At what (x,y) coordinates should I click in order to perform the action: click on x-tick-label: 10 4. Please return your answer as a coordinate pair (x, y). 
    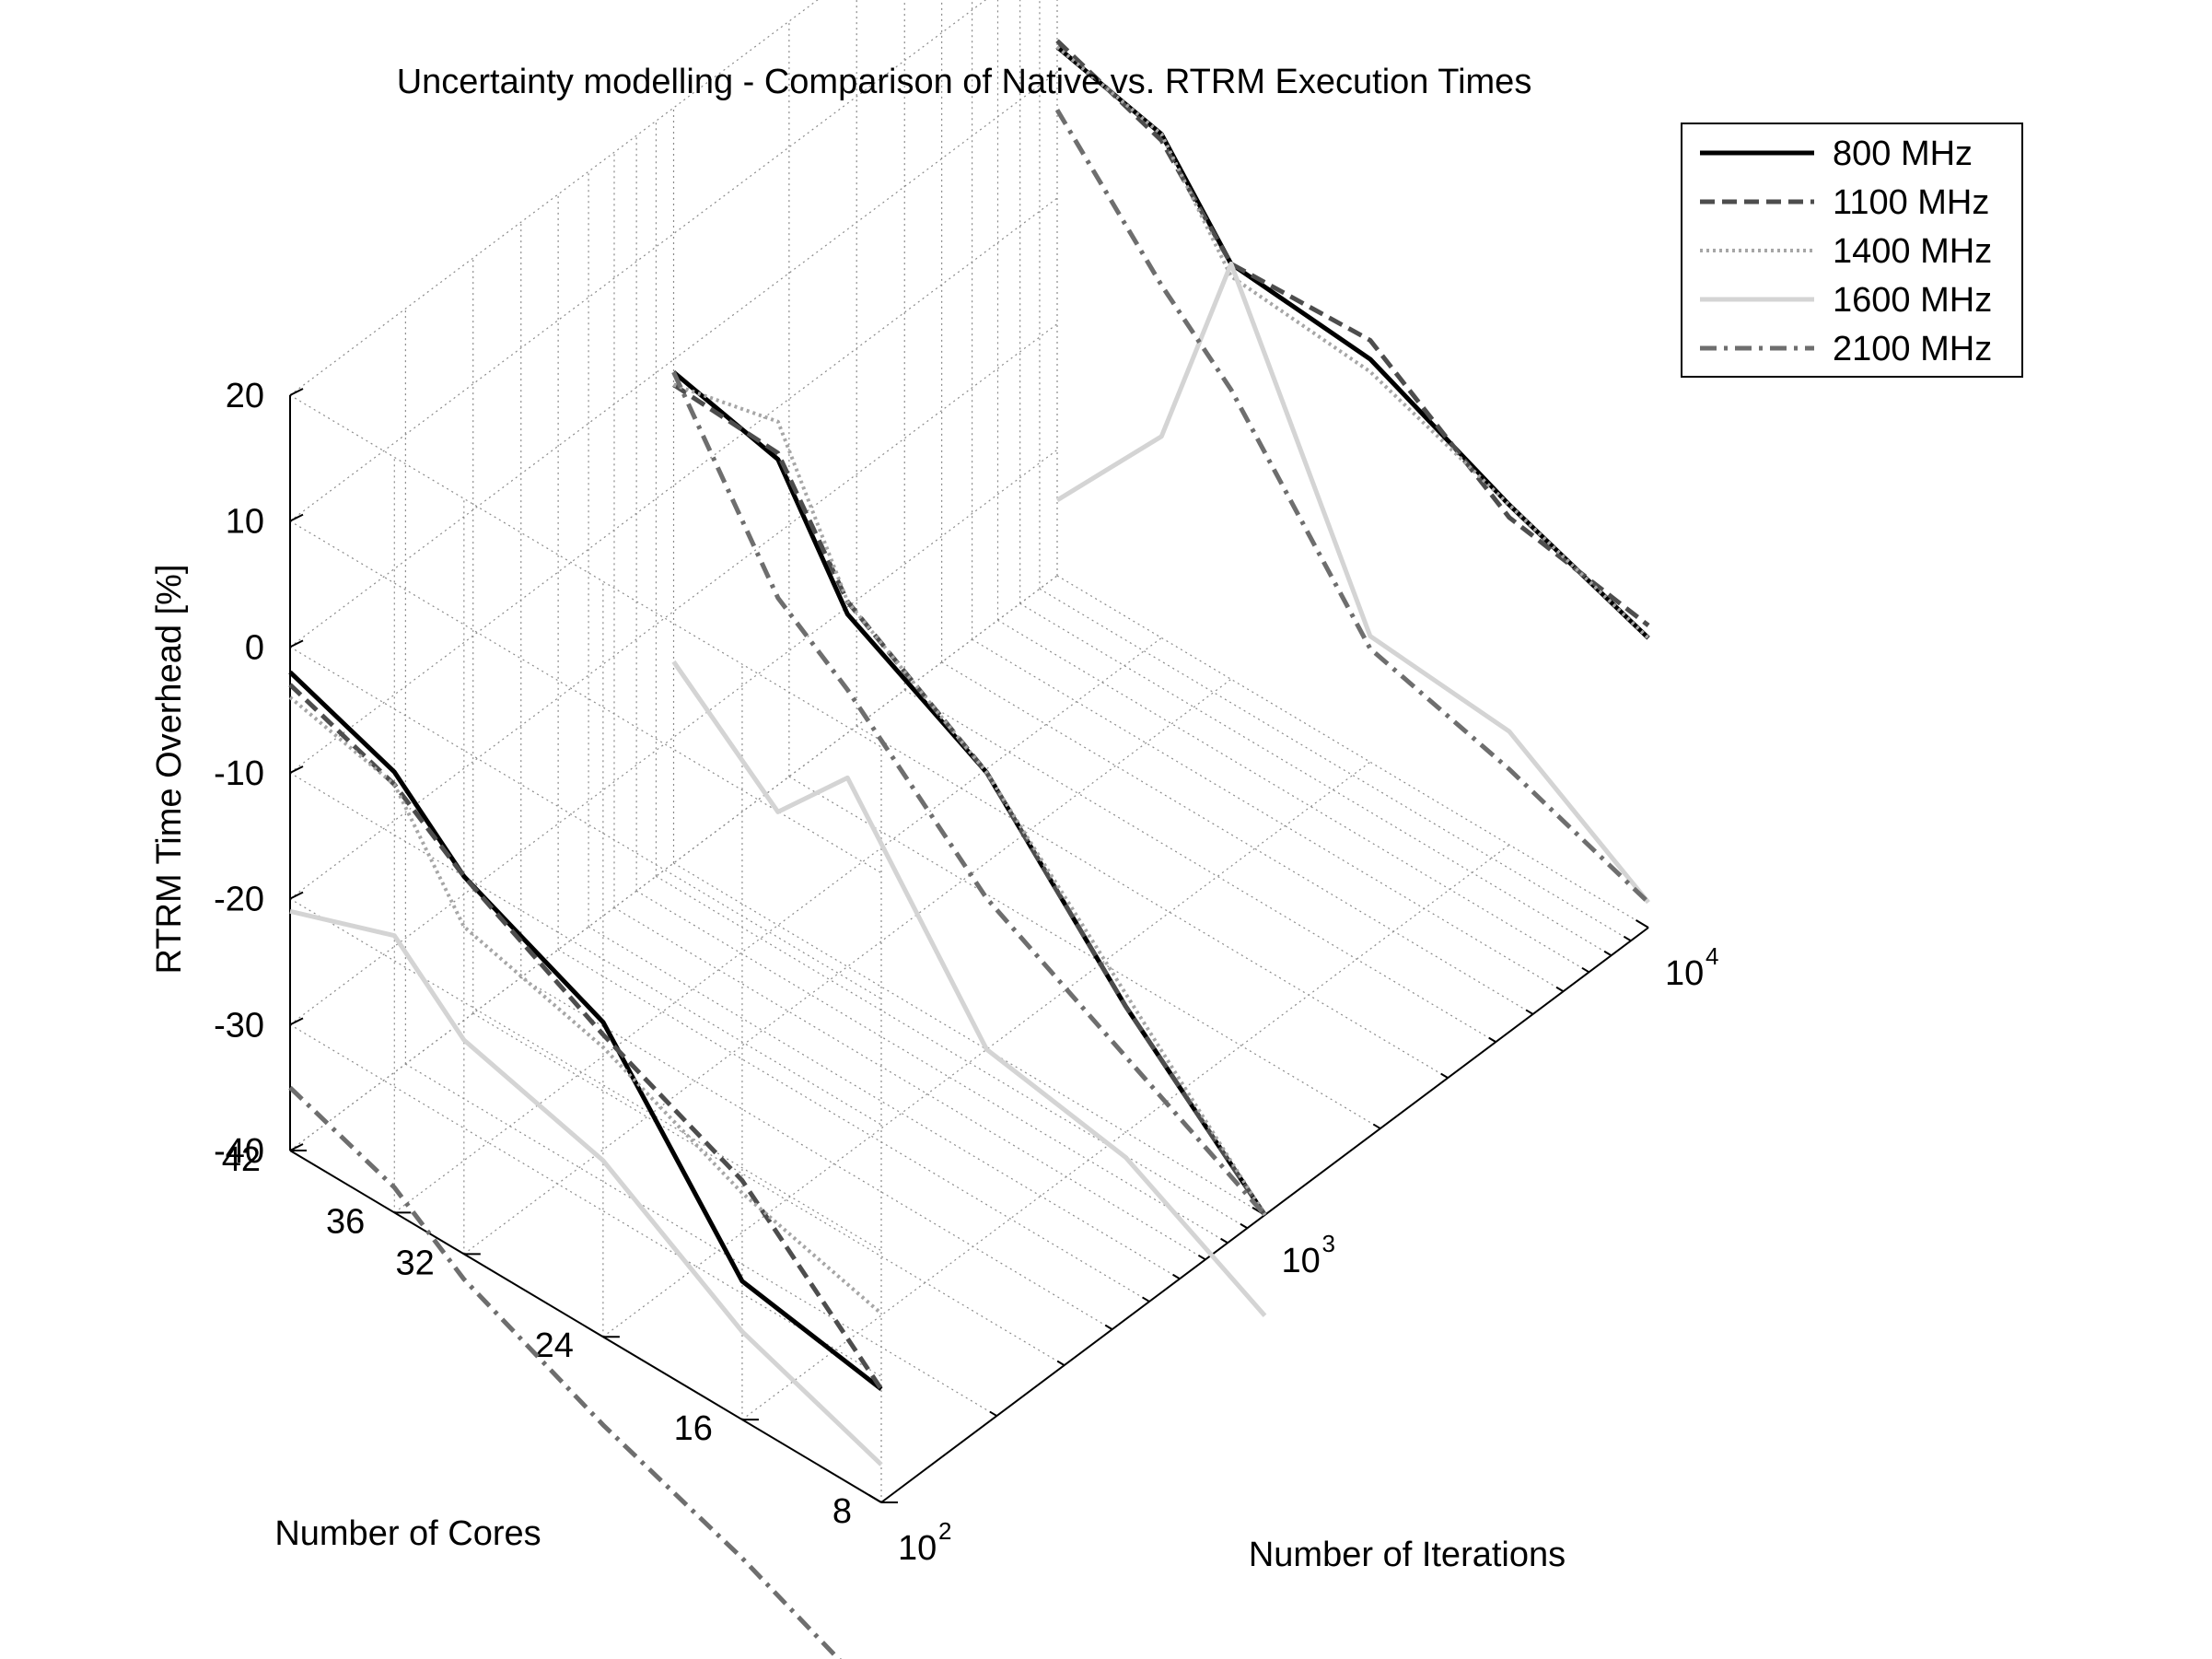
    Looking at the image, I should click on (1692, 968).